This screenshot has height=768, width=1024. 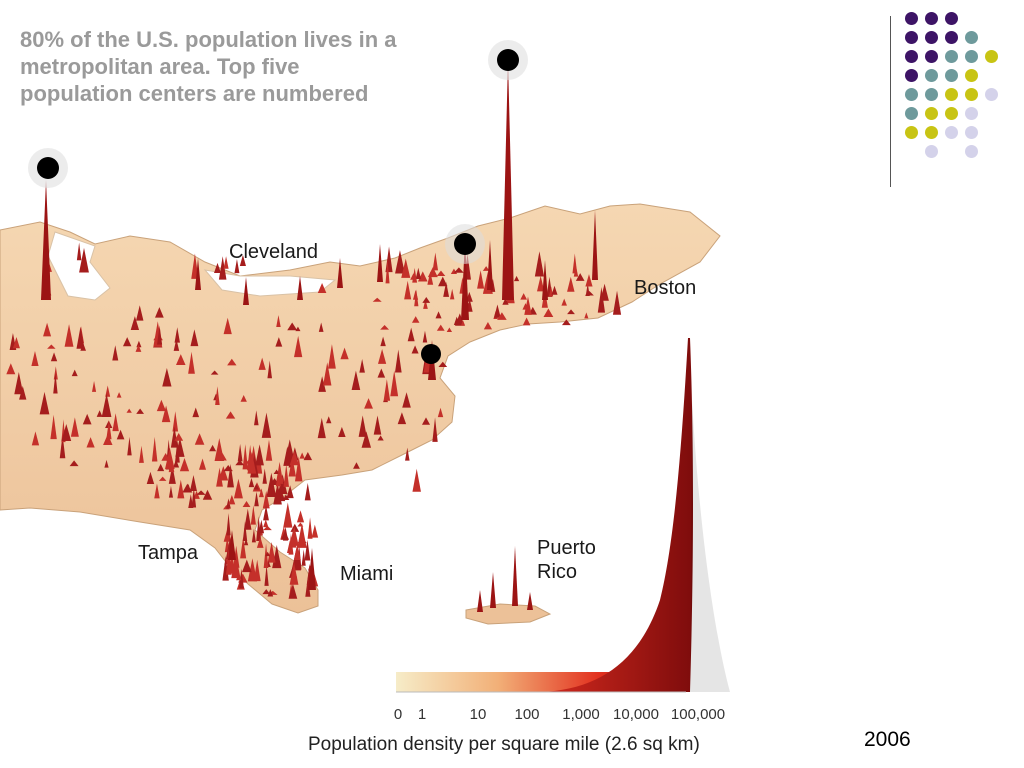 I want to click on city-label-boston: Boston, so click(x=665, y=288).